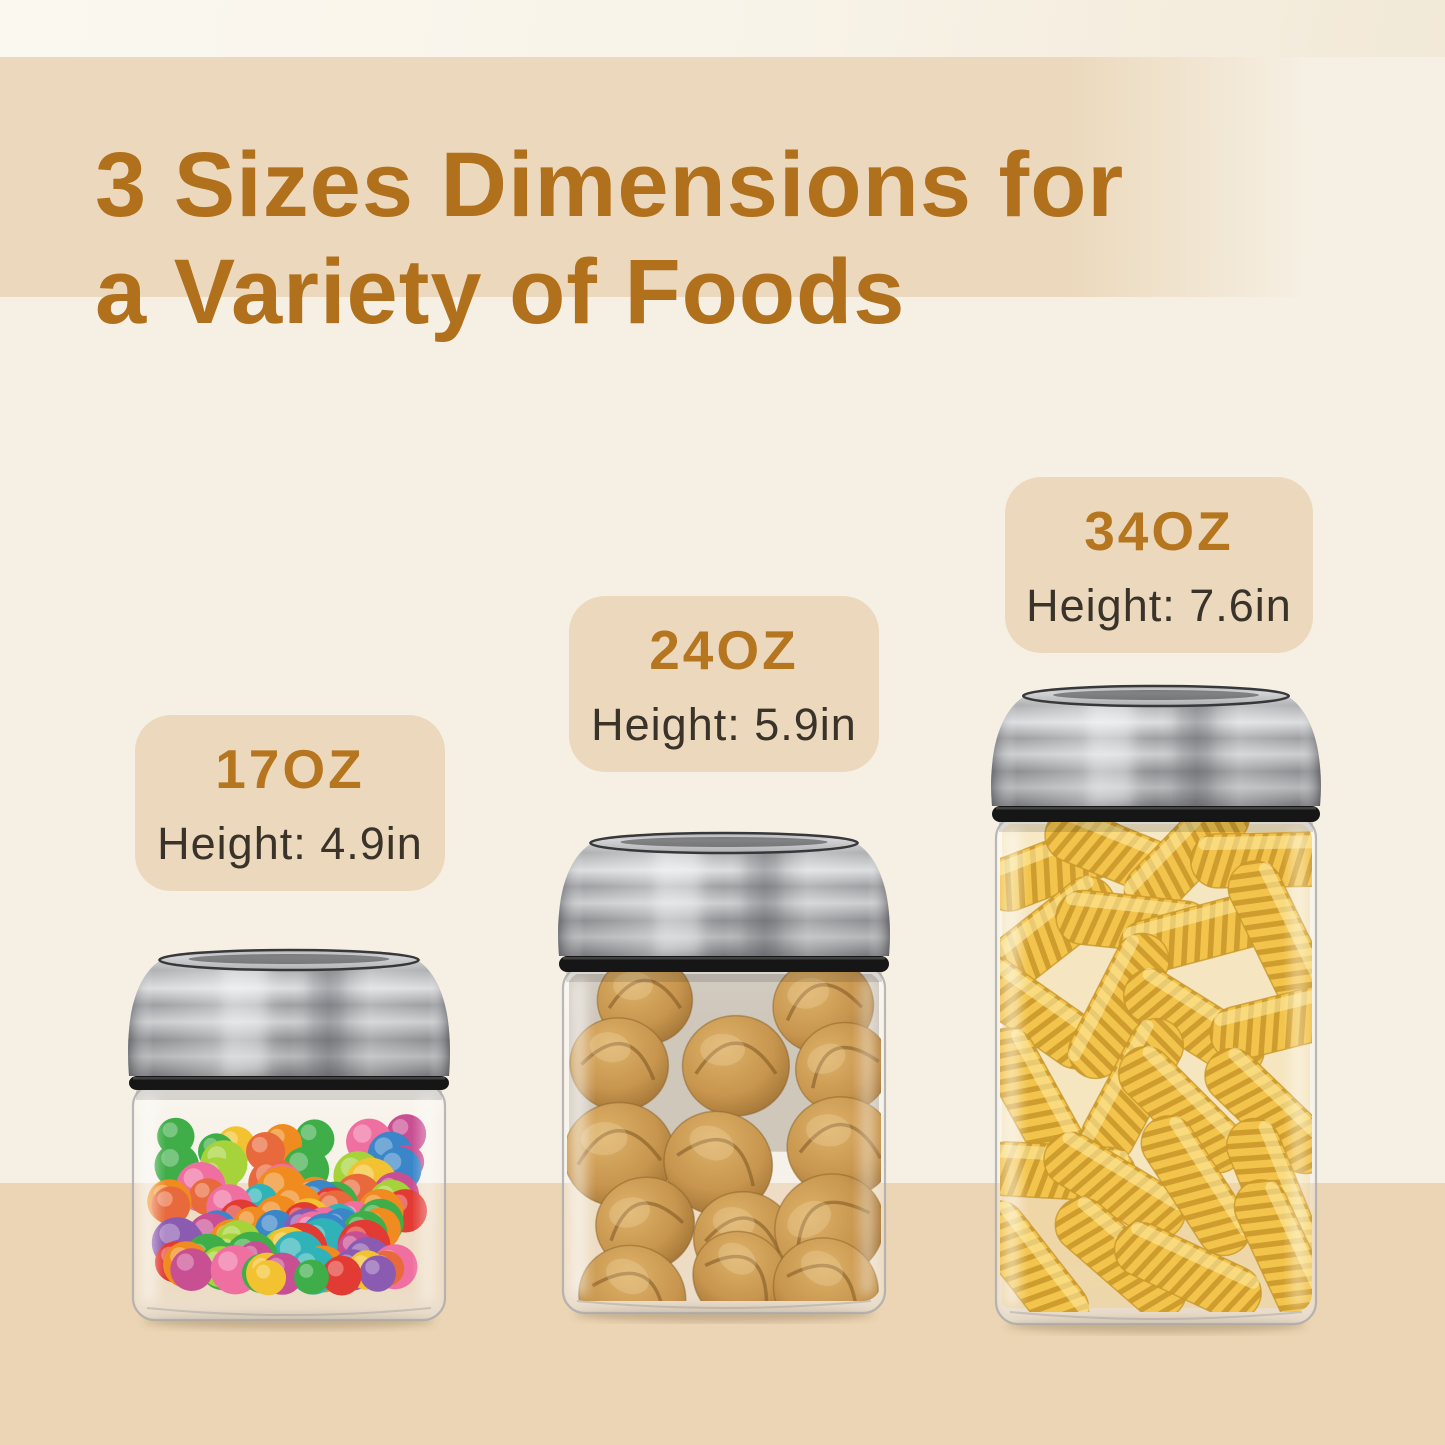  Describe the element at coordinates (1159, 565) in the screenshot. I see `size-card-34oz: 34OZ Height: 7.6in` at that location.